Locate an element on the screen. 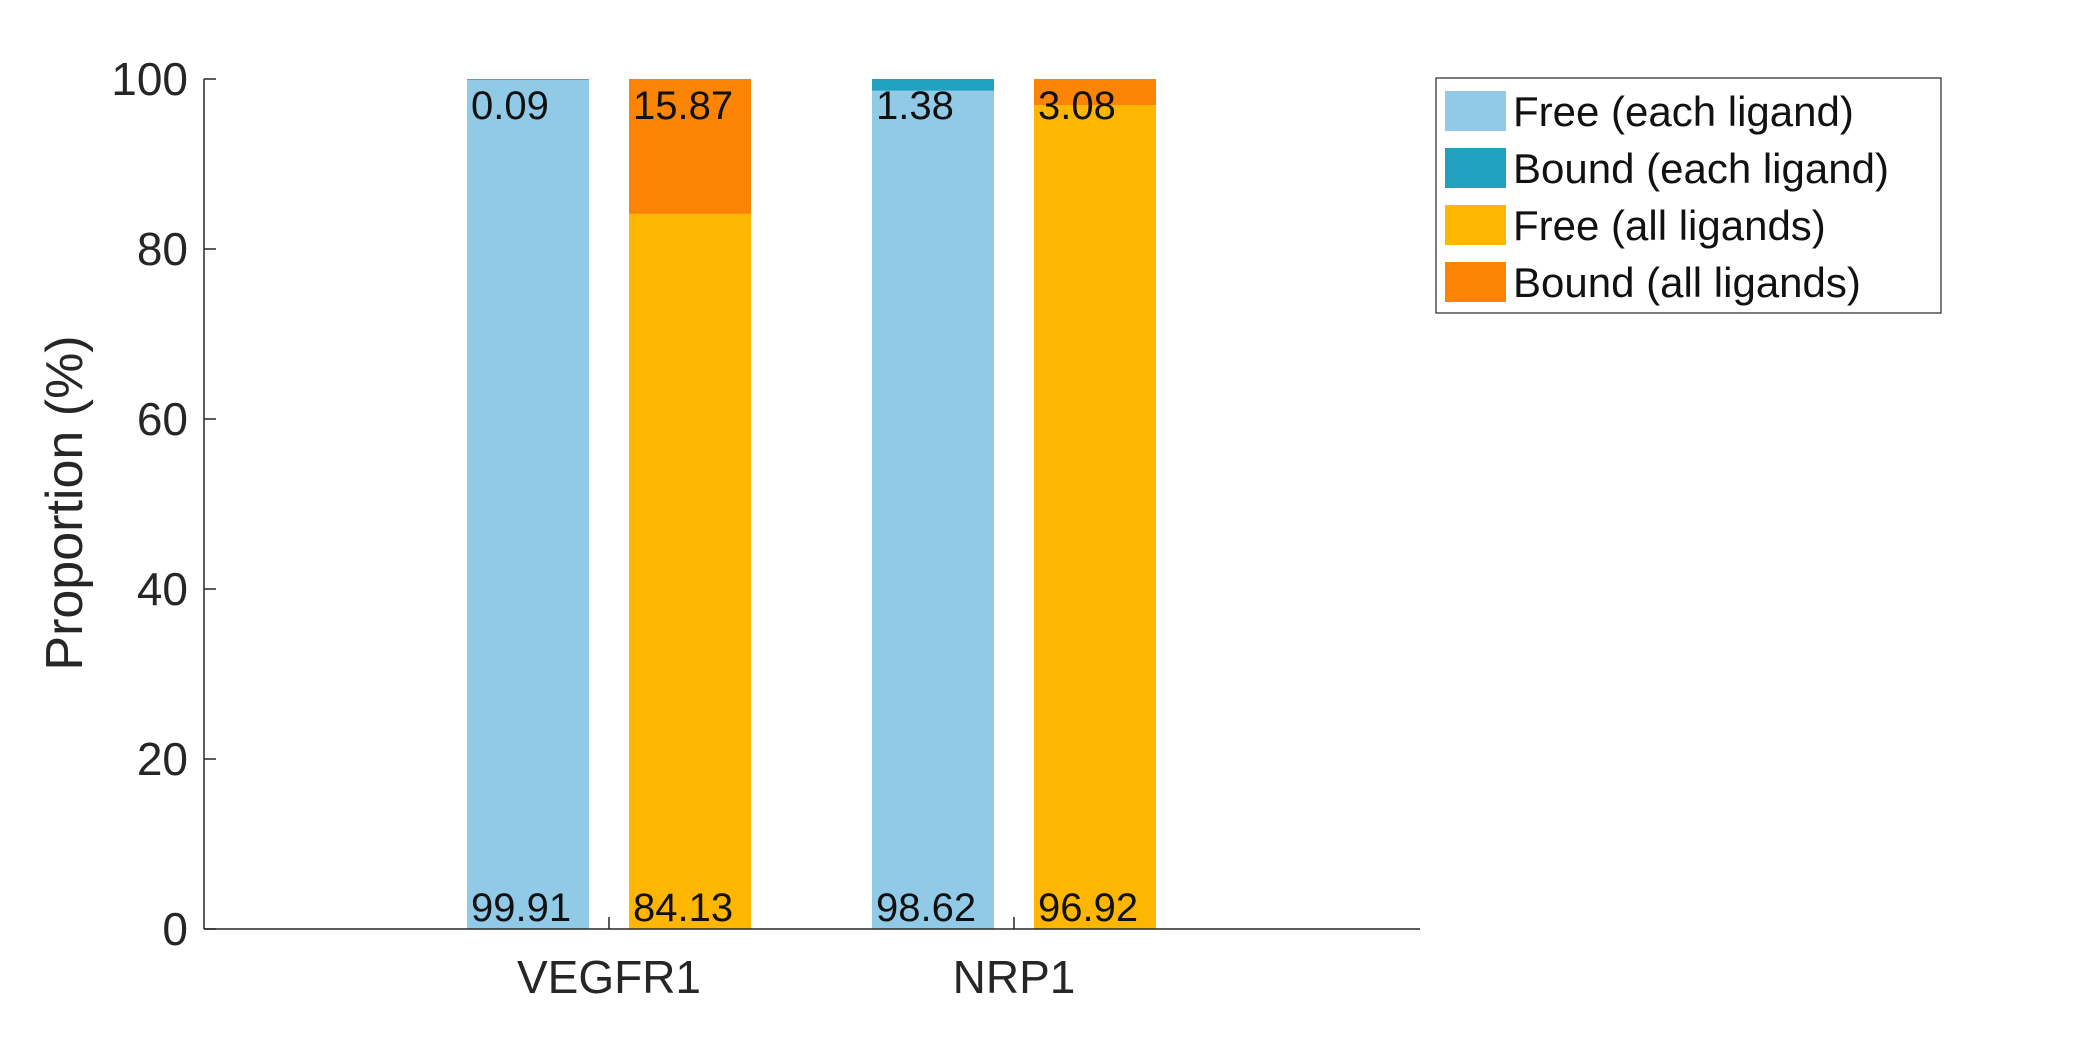 The image size is (2083, 1042). data-label-bound: 3.08 is located at coordinates (1077, 106).